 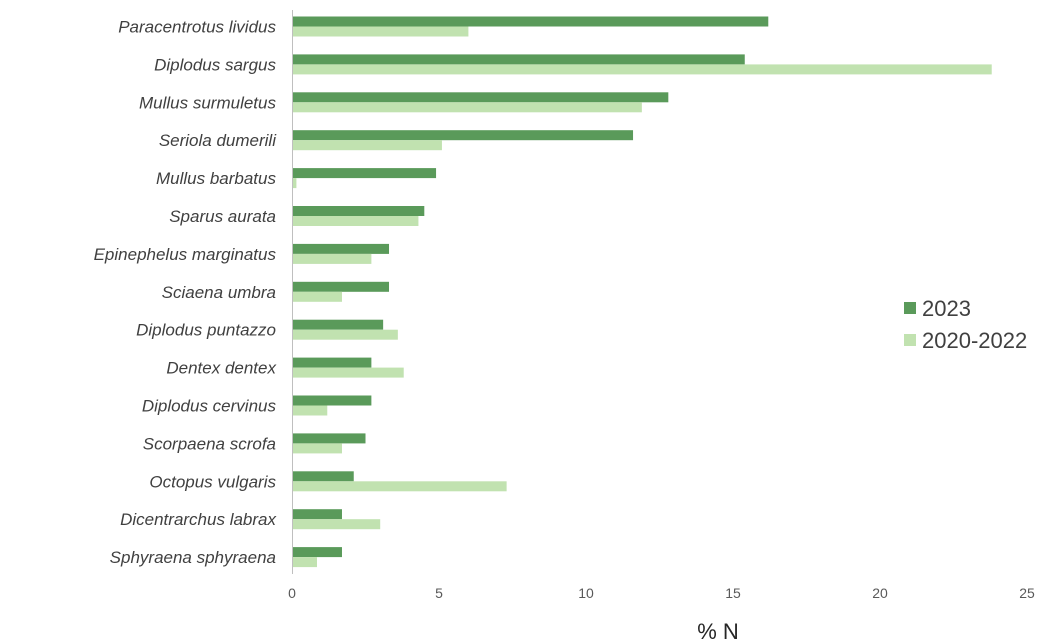 What do you see at coordinates (518, 59) in the screenshot?
I see `bar-2023-diplodus-sargus` at bounding box center [518, 59].